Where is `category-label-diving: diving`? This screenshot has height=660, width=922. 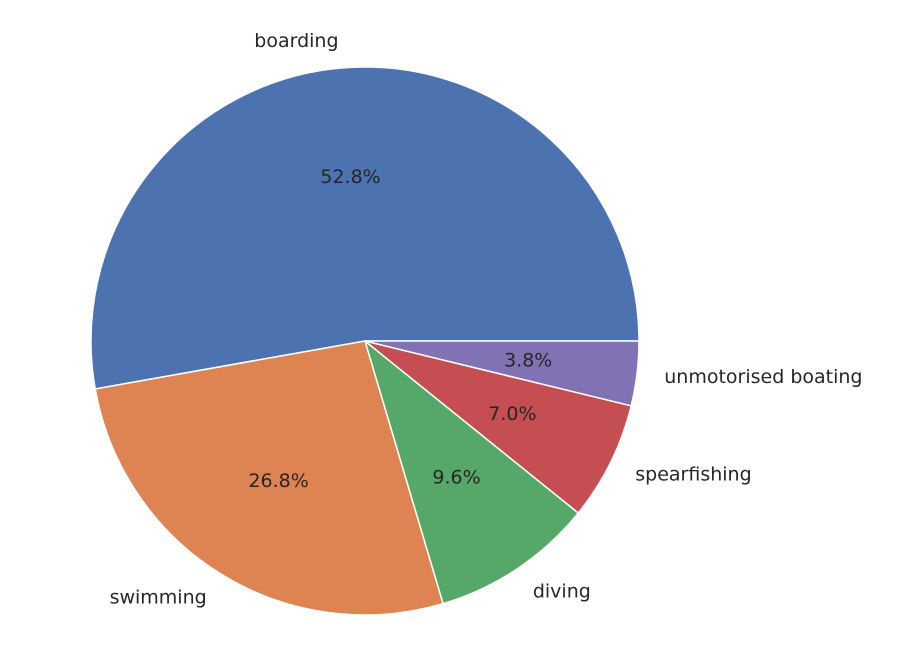
category-label-diving: diving is located at coordinates (562, 591).